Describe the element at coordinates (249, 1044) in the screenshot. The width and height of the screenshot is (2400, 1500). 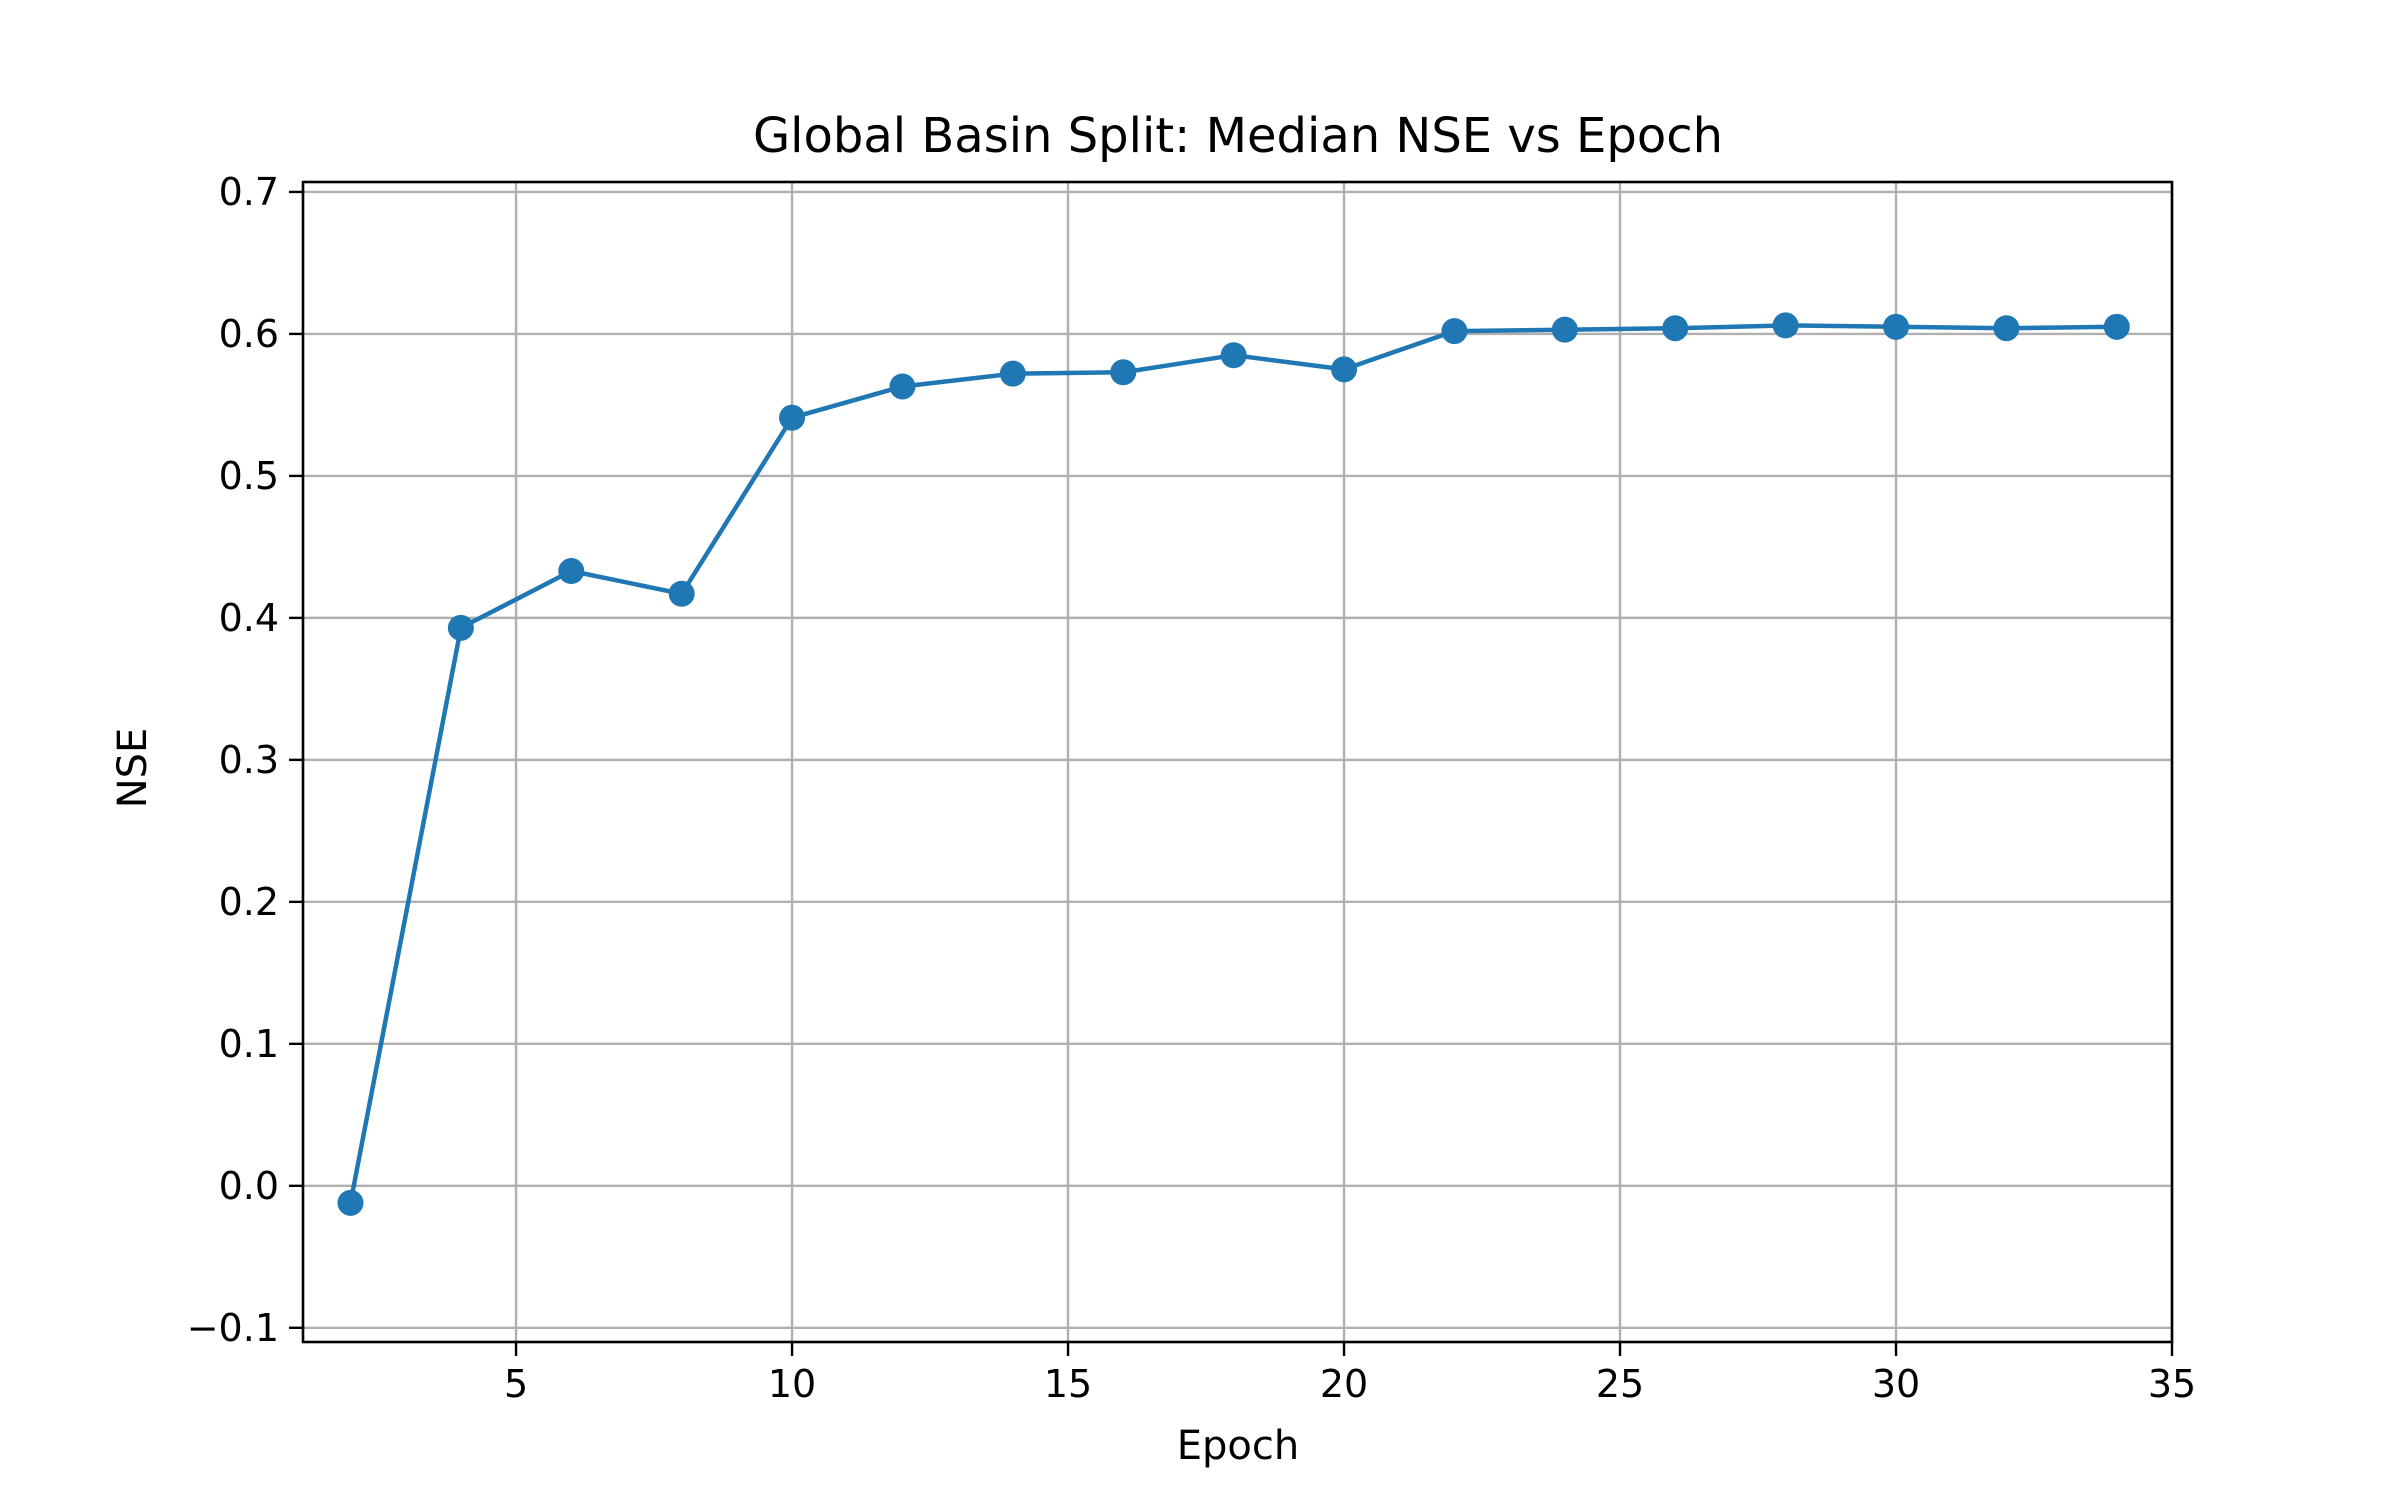
I see `y-tick-label: 0.1` at that location.